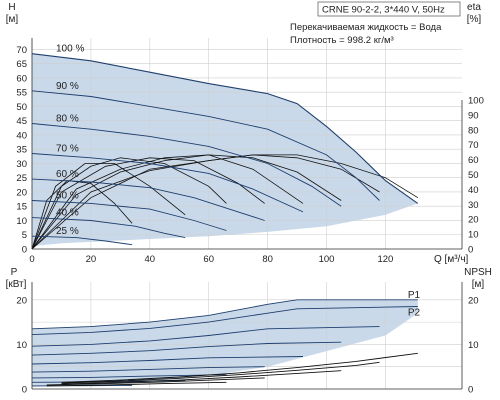 This screenshot has height=400, width=500. What do you see at coordinates (21, 50) in the screenshot?
I see `top-y-tick-label: 70` at bounding box center [21, 50].